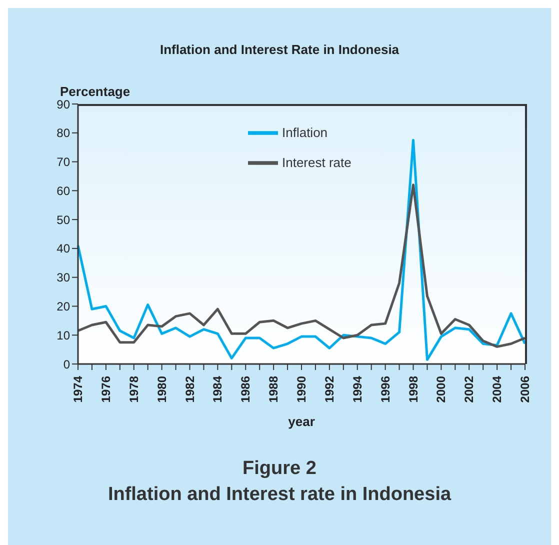 The width and height of the screenshot is (559, 545). I want to click on y-tick-label: 50, so click(63, 219).